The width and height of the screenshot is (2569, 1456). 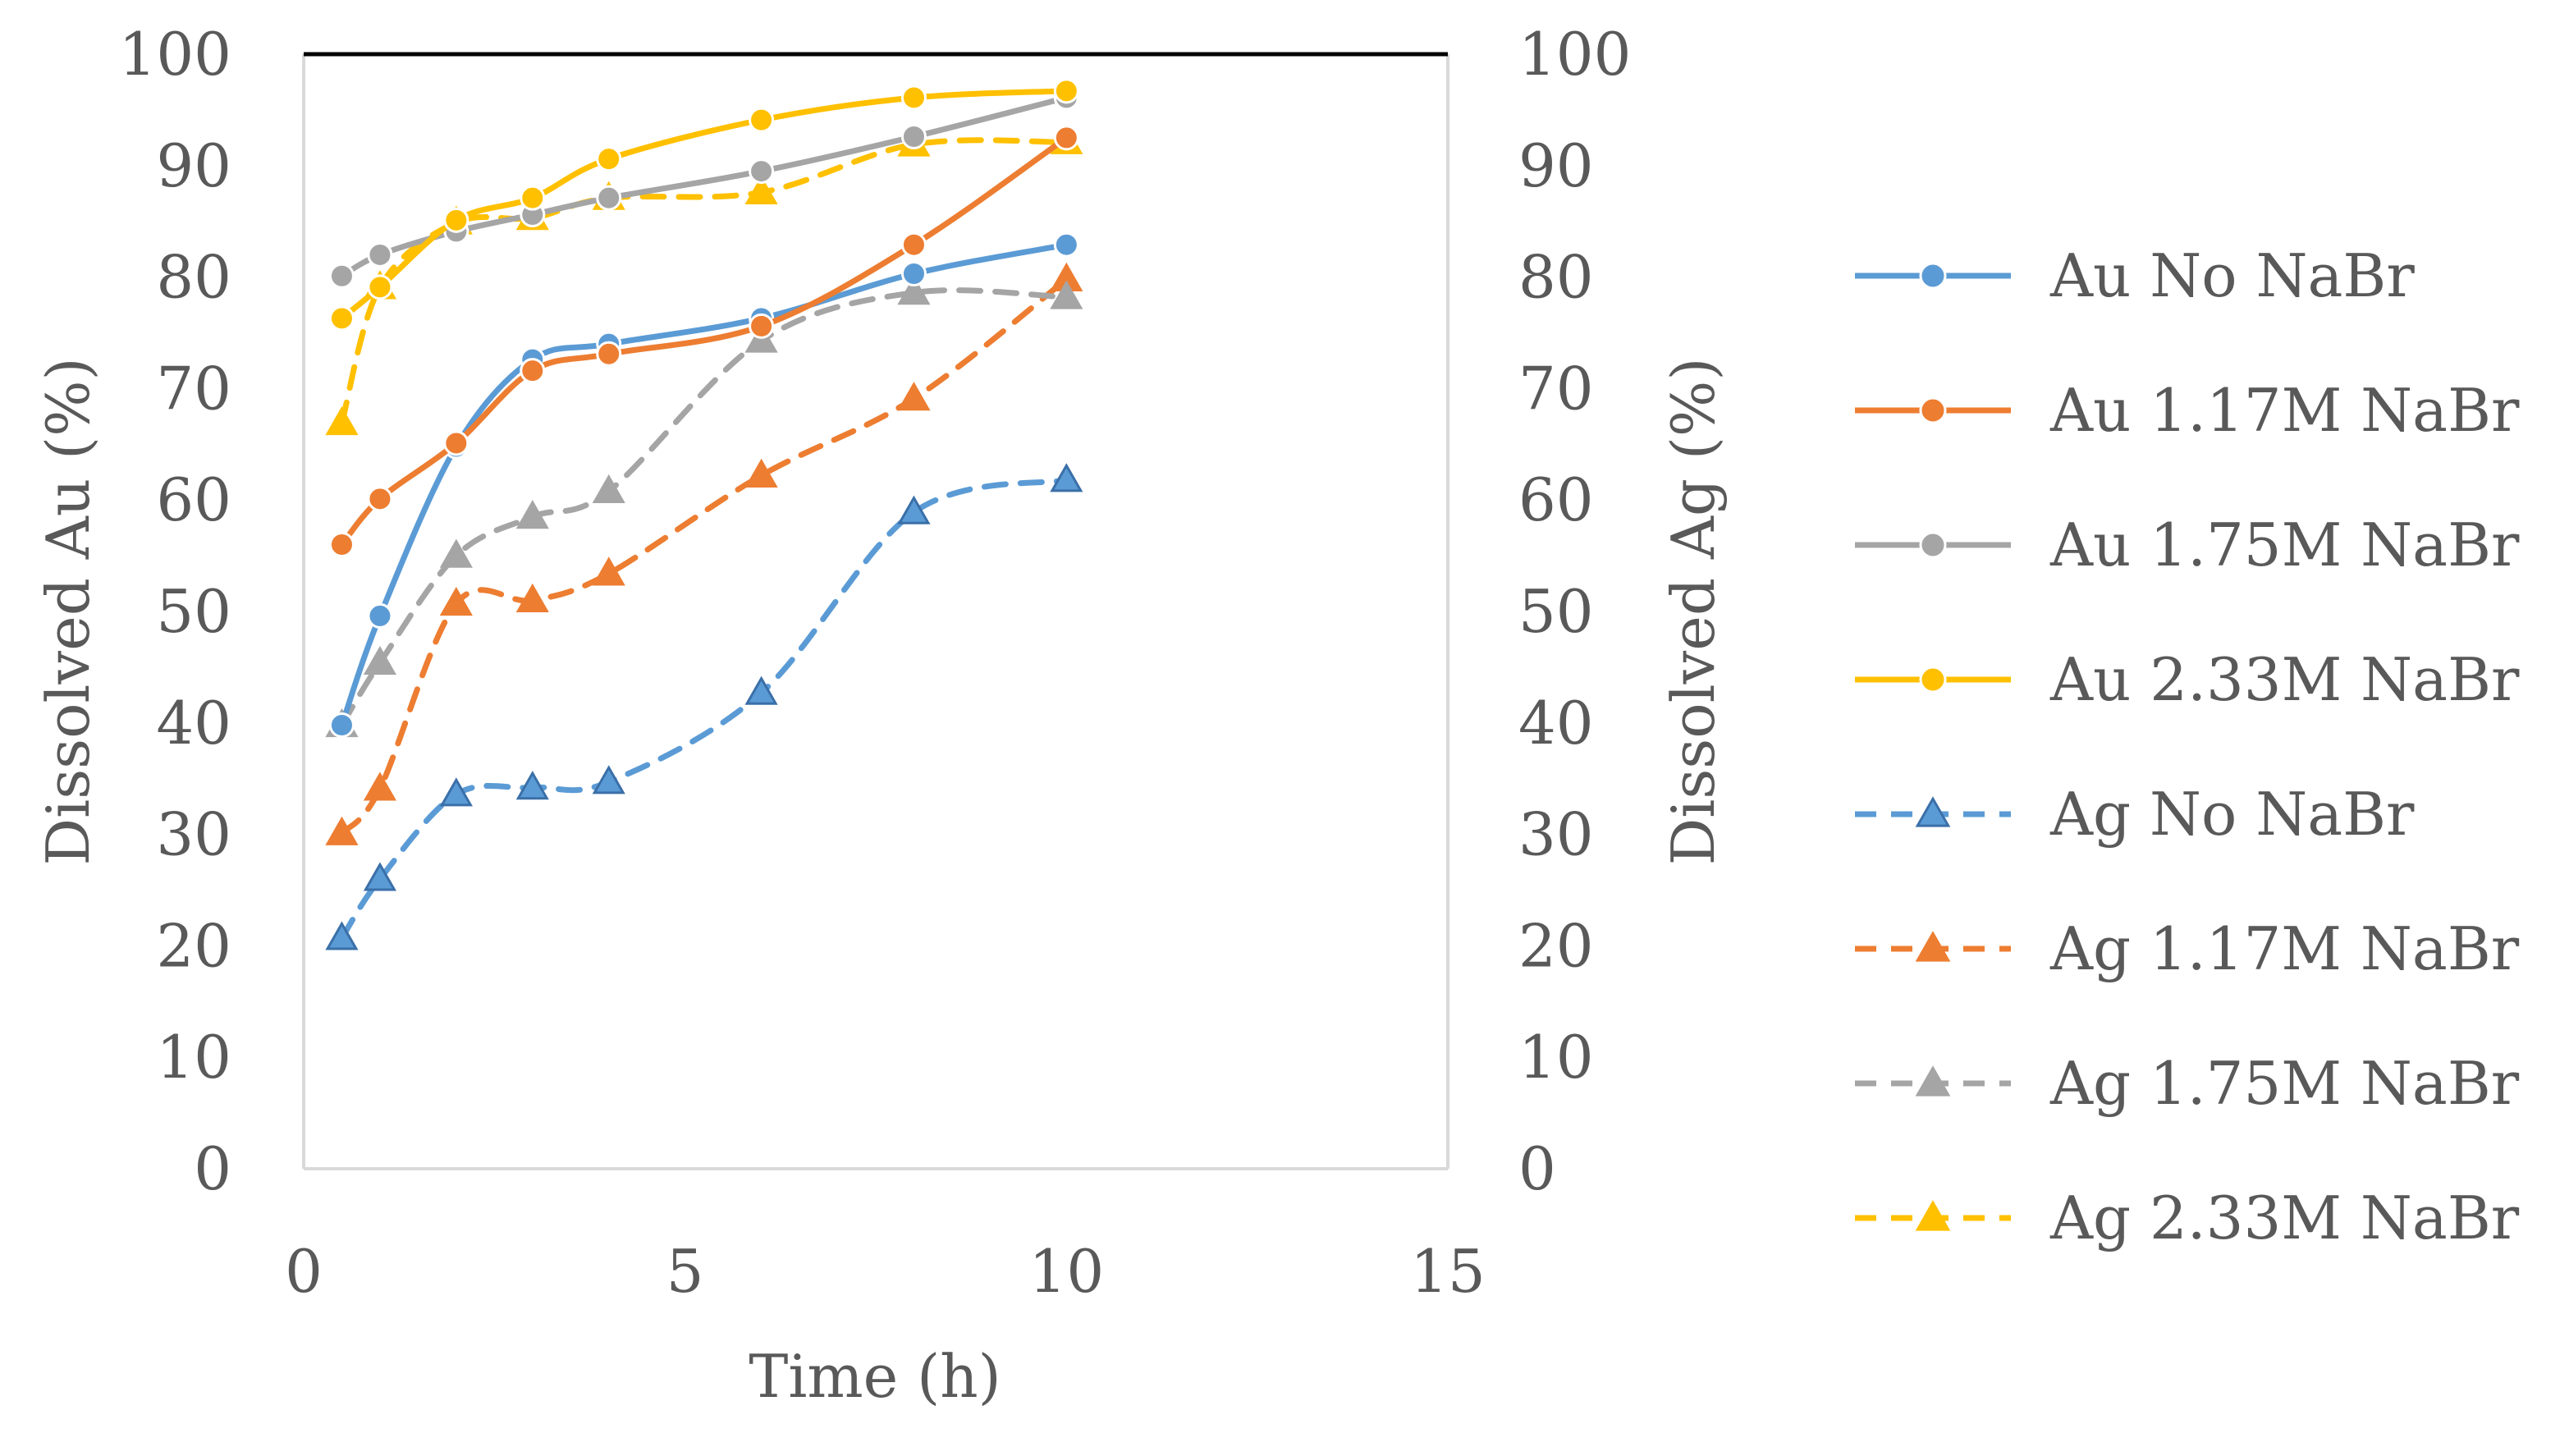 I want to click on legend-entry: Ag 1.75M NaBr, so click(x=2187, y=1083).